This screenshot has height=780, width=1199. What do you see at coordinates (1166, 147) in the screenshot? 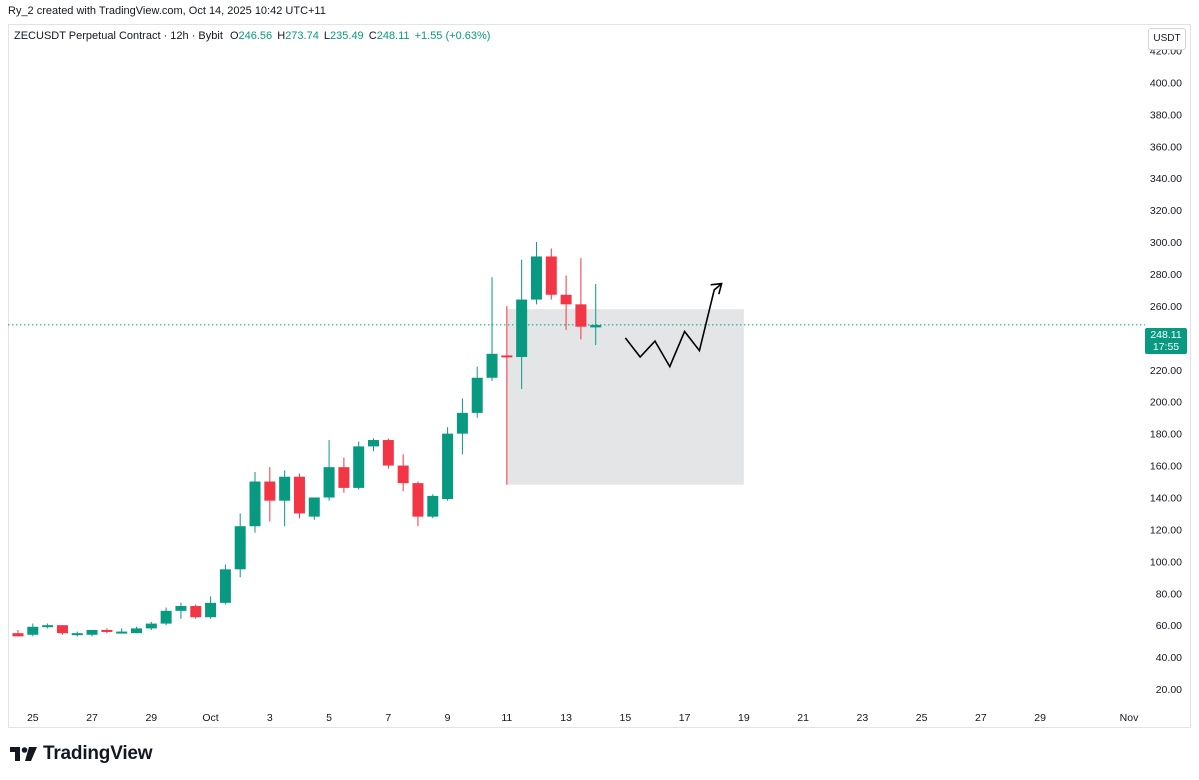
I see `y-axis-tick-label: 360.00` at bounding box center [1166, 147].